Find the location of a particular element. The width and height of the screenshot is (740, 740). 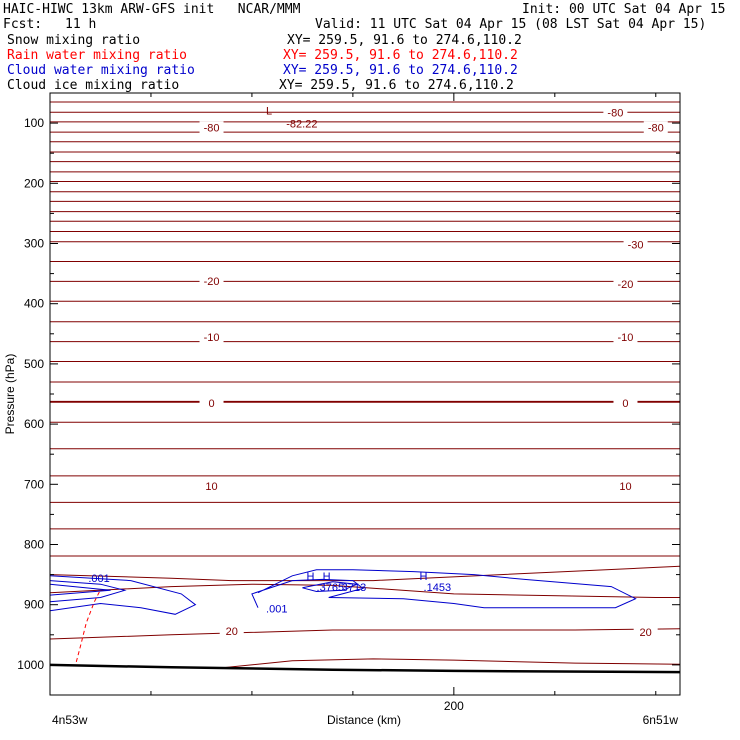

field-cloudwater-name: Cloud water mixing ratio is located at coordinates (101, 70).